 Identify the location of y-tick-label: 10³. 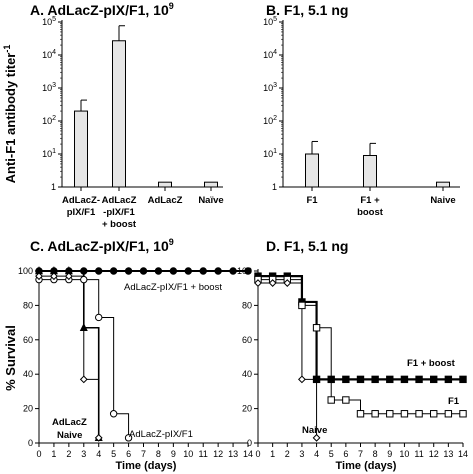
(49, 87).